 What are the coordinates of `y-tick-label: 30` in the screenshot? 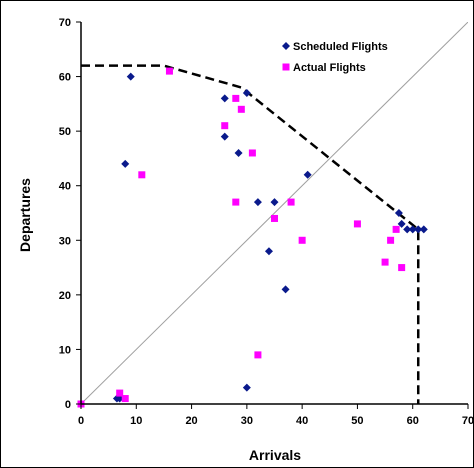 It's located at (65, 241).